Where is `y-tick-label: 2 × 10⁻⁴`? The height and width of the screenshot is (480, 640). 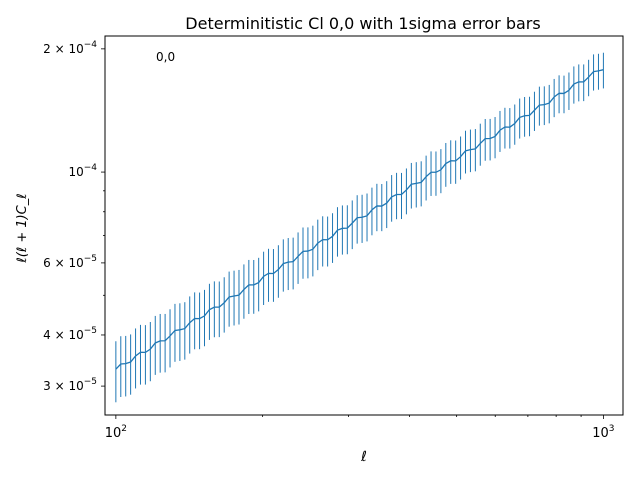
y-tick-label: 2 × 10⁻⁴ is located at coordinates (70, 48).